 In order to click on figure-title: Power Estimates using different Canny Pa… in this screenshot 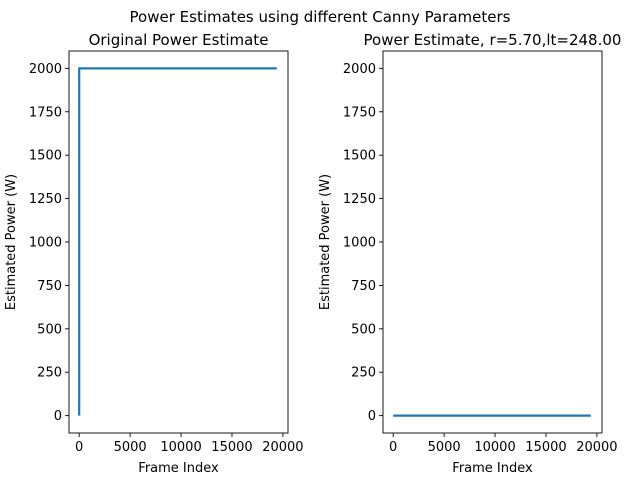, I will do `click(320, 17)`.